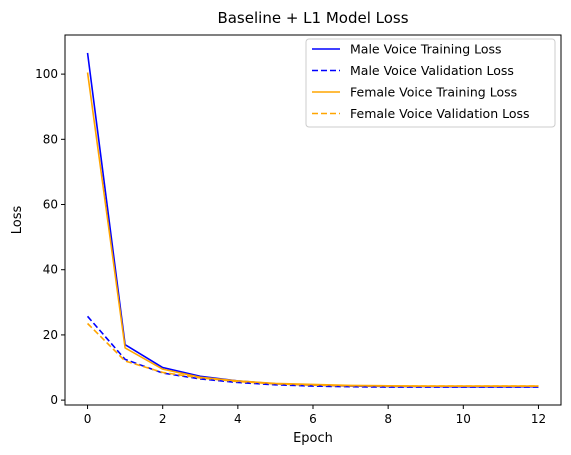 Image resolution: width=571 pixels, height=455 pixels. I want to click on x-tick-label: 0, so click(88, 419).